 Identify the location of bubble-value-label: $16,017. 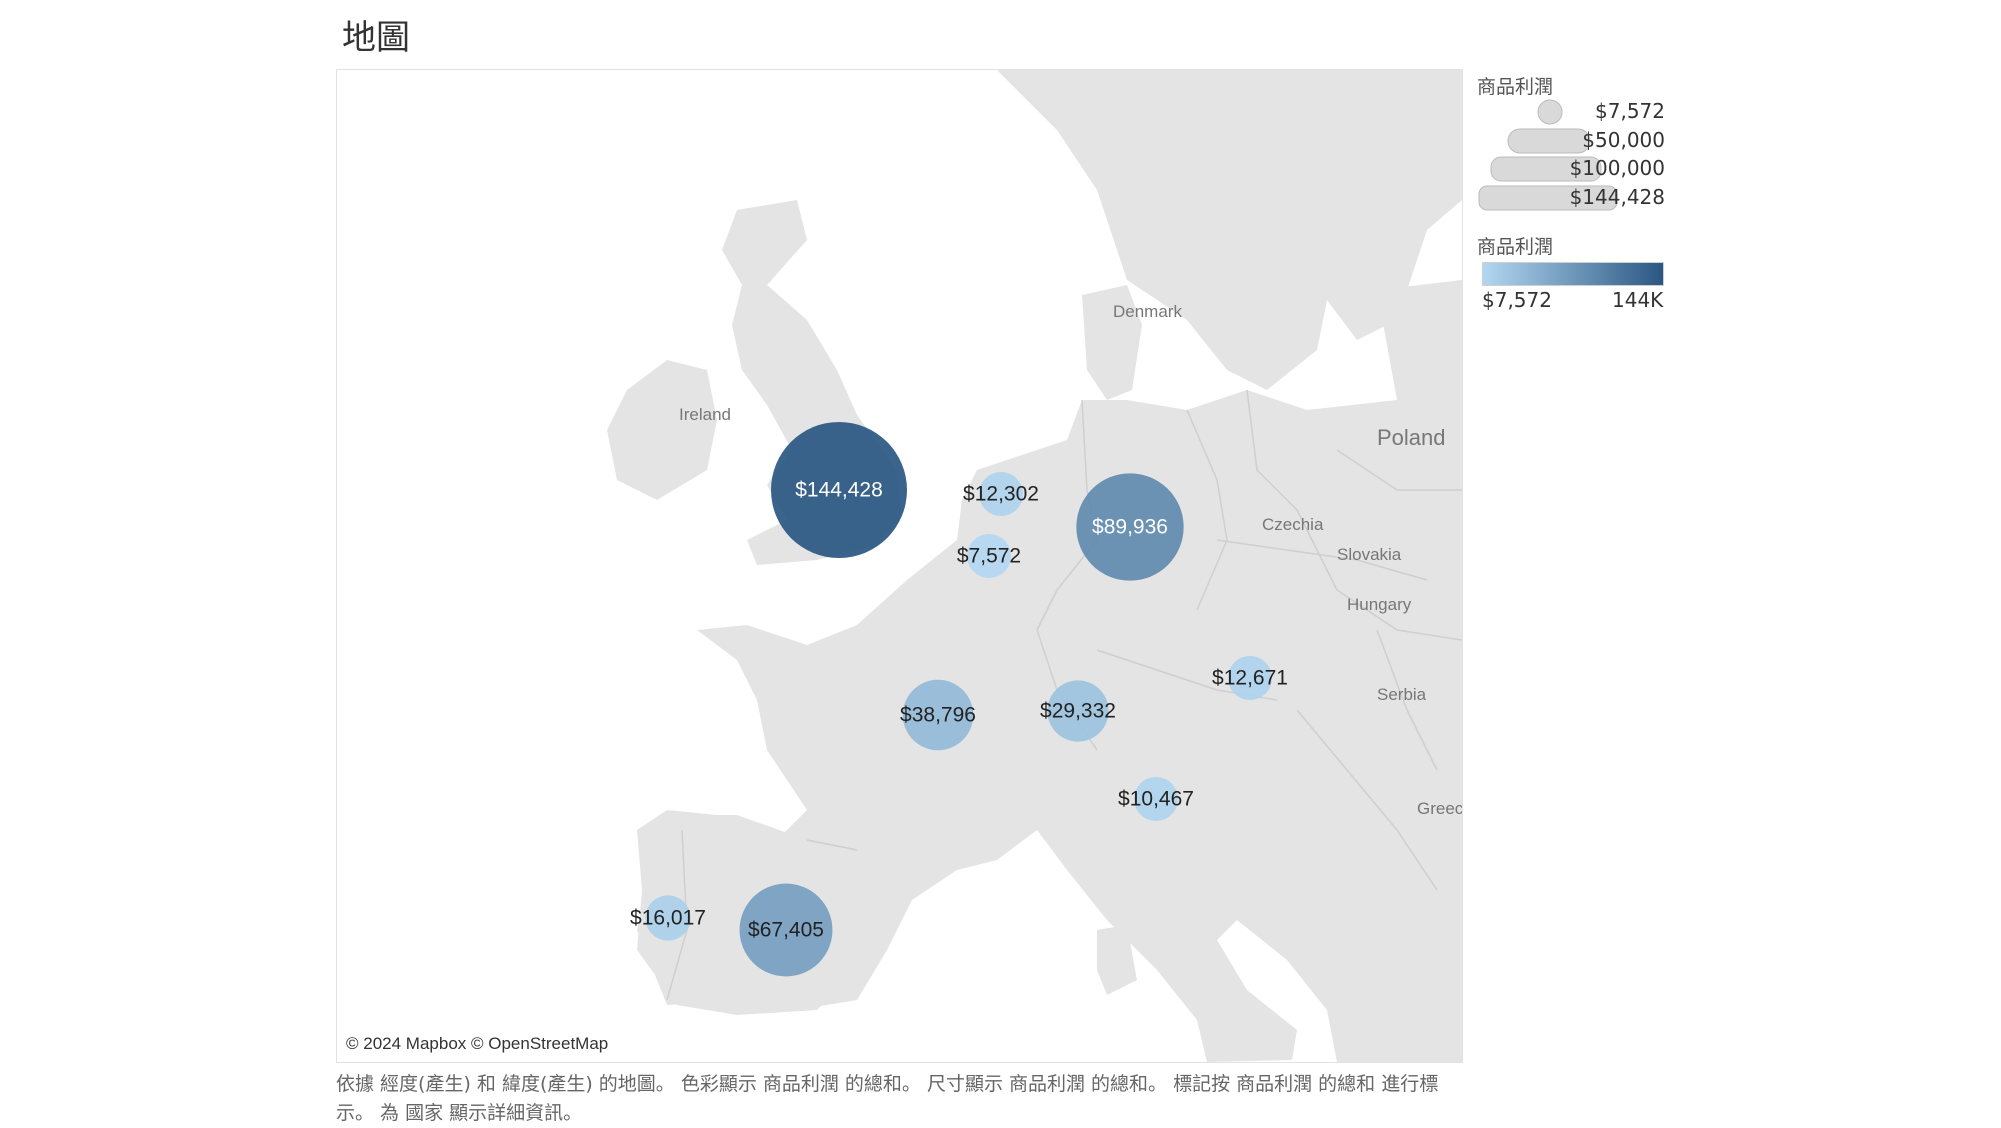
(668, 918).